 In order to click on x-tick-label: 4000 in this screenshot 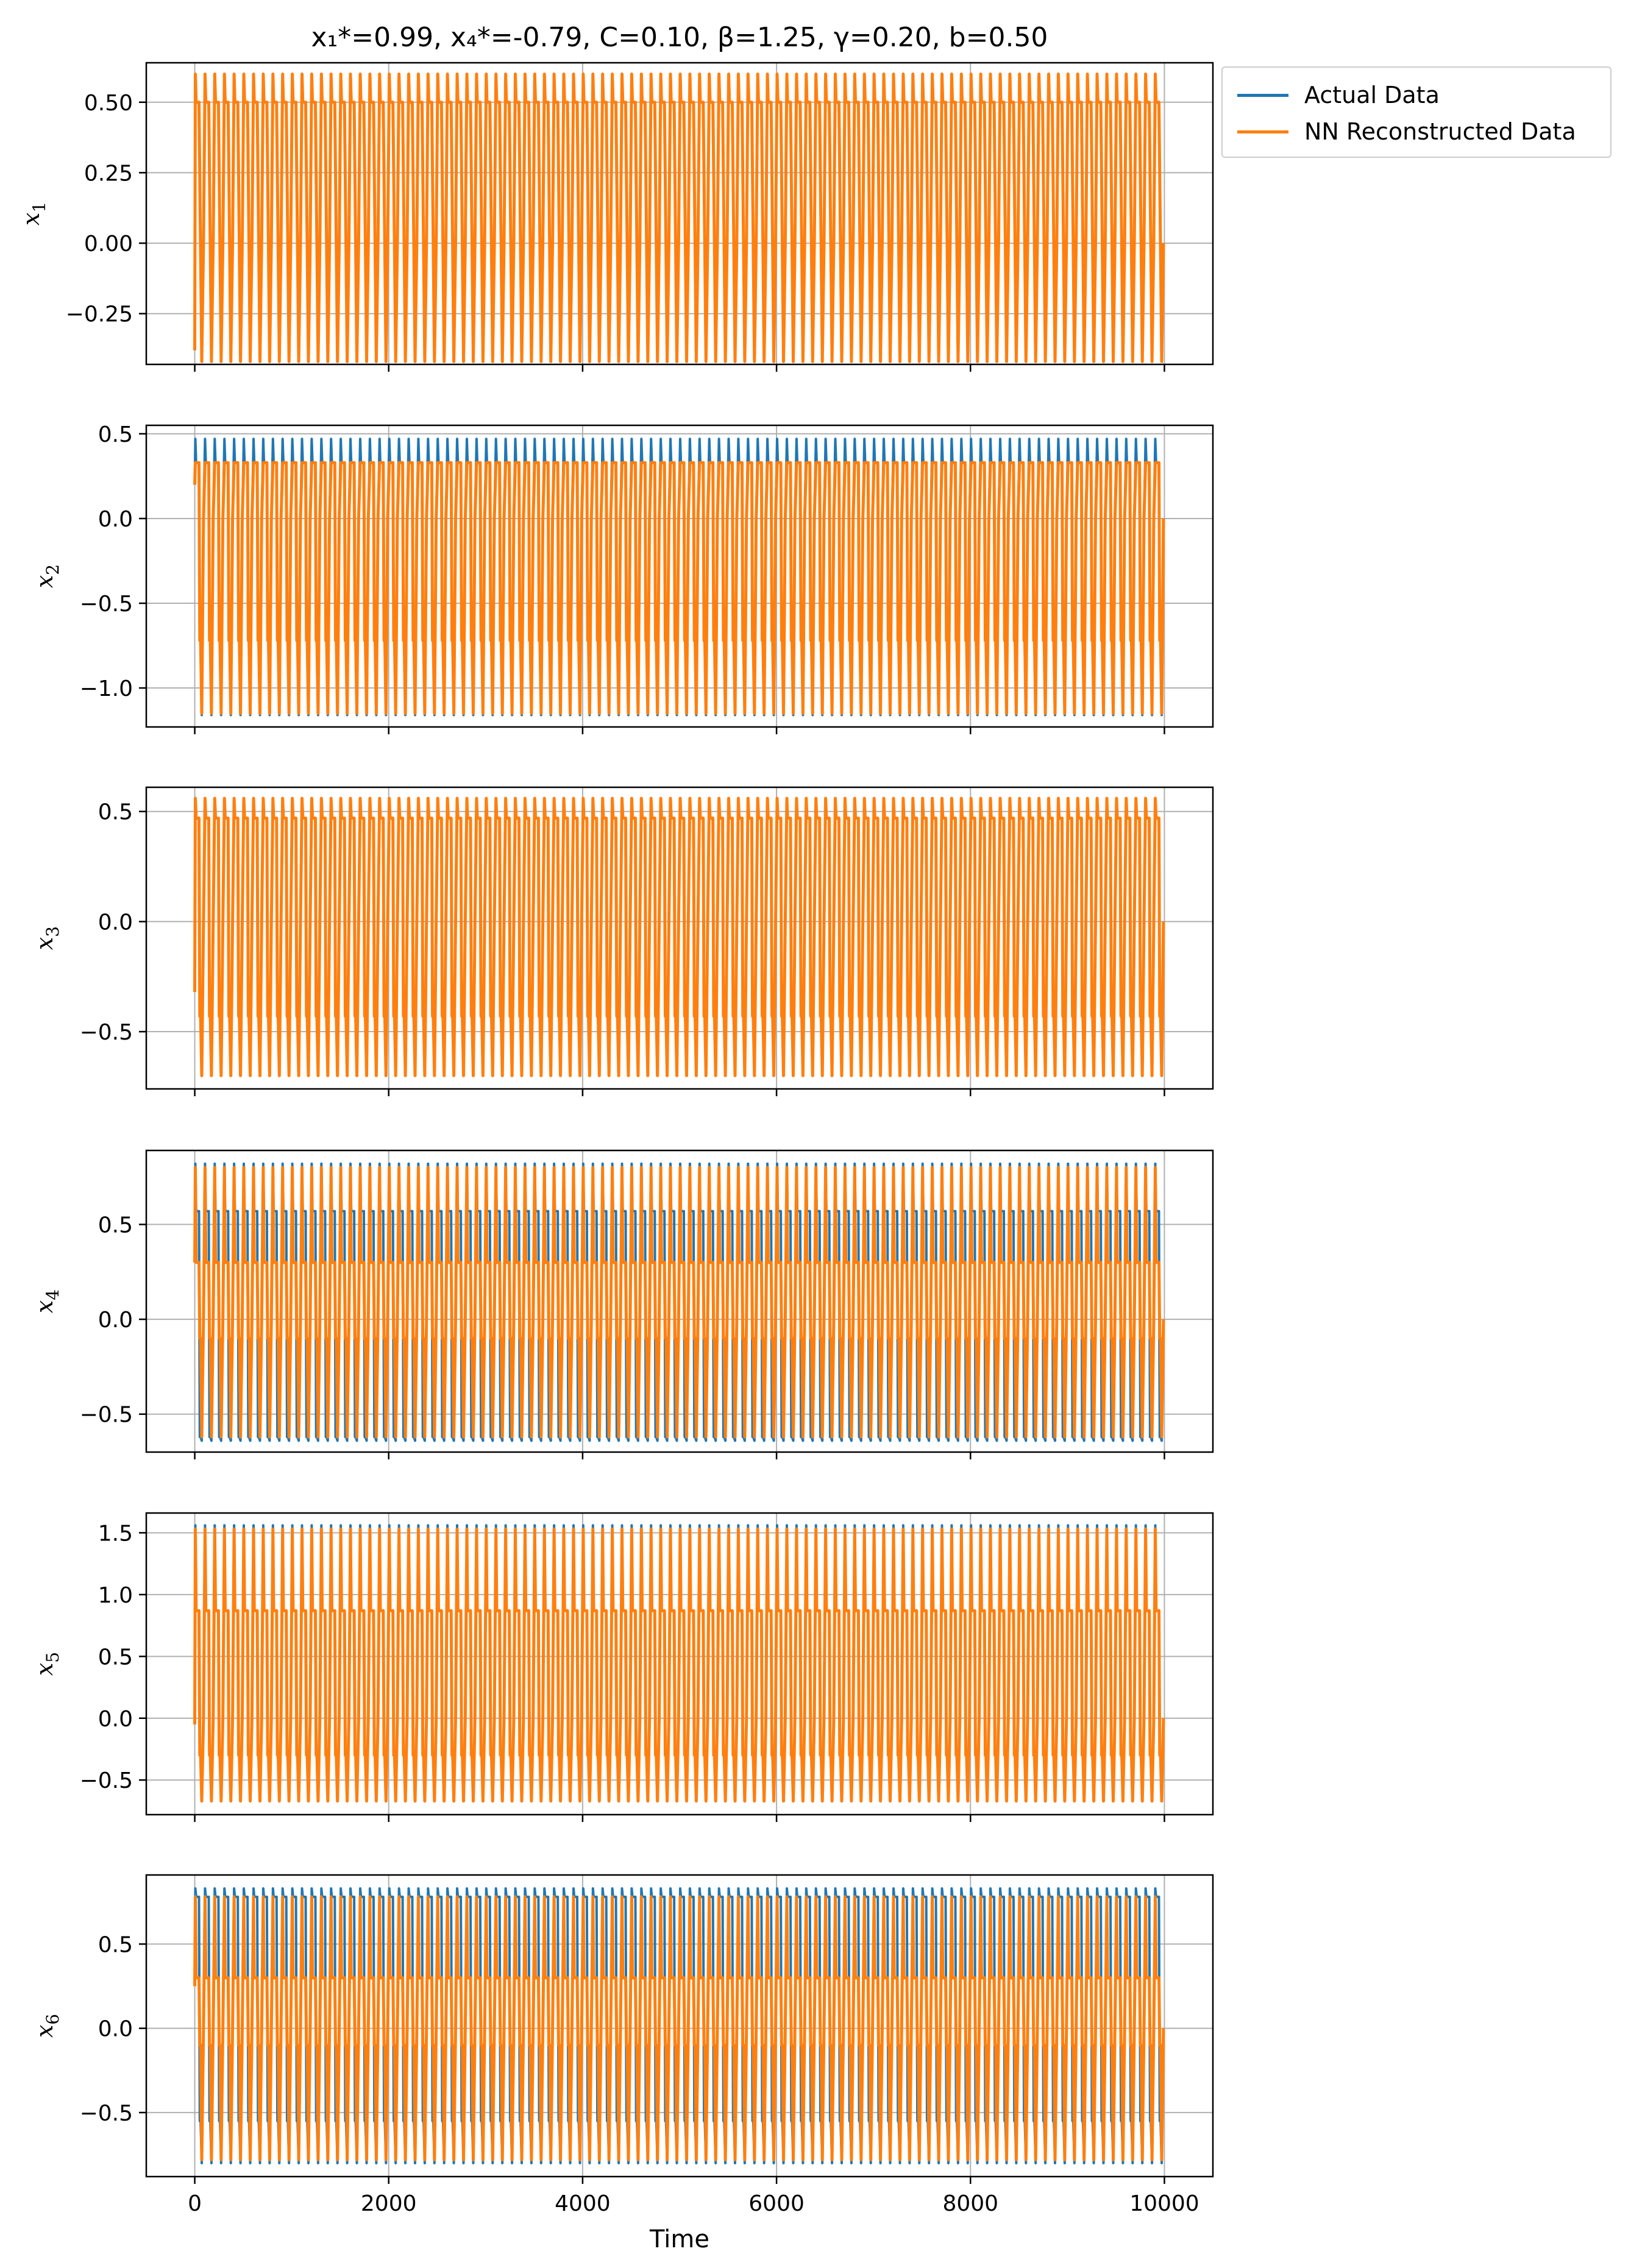, I will do `click(583, 2203)`.